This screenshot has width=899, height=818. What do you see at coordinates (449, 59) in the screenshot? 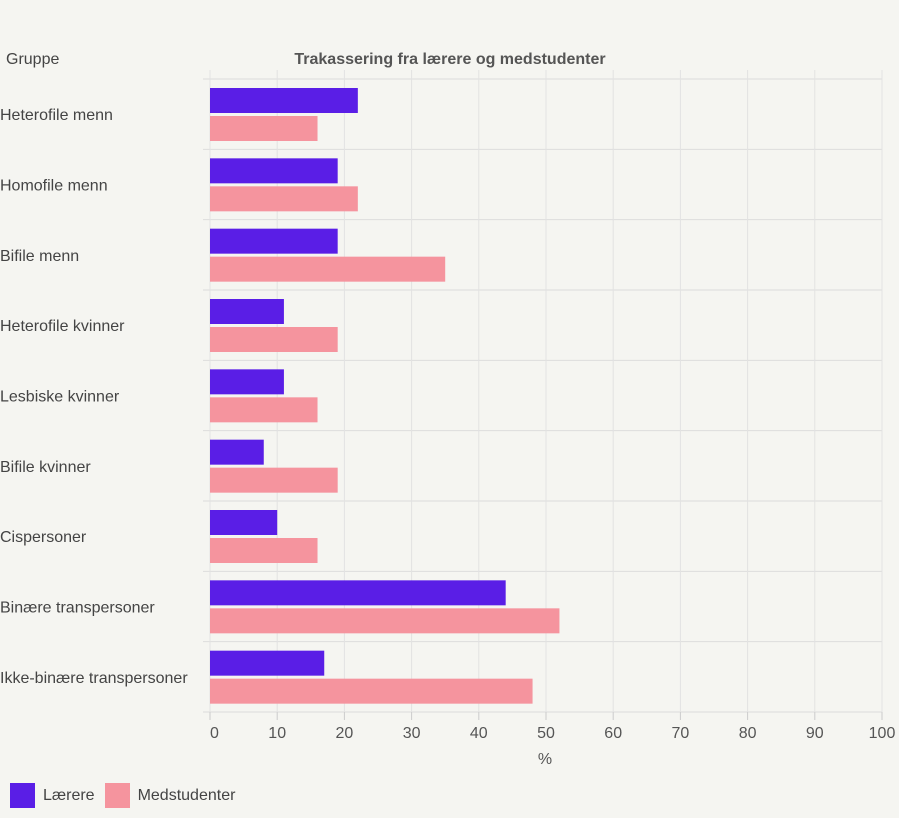
I see `chart-title: Trakassering fra lærere og medstudenter` at bounding box center [449, 59].